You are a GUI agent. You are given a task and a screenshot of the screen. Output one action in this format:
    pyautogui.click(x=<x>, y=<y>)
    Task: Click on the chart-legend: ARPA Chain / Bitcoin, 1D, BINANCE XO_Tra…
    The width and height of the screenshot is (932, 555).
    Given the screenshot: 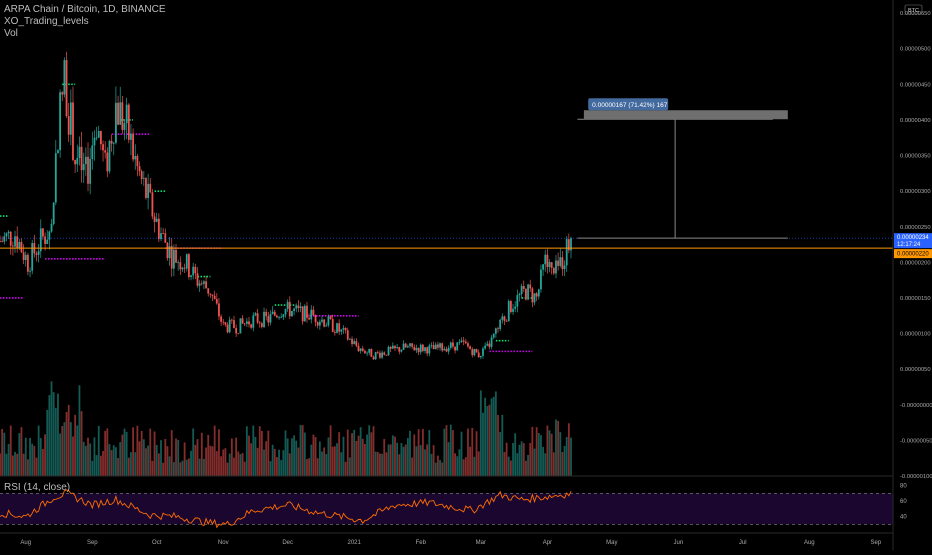 What is the action you would take?
    pyautogui.click(x=85, y=22)
    